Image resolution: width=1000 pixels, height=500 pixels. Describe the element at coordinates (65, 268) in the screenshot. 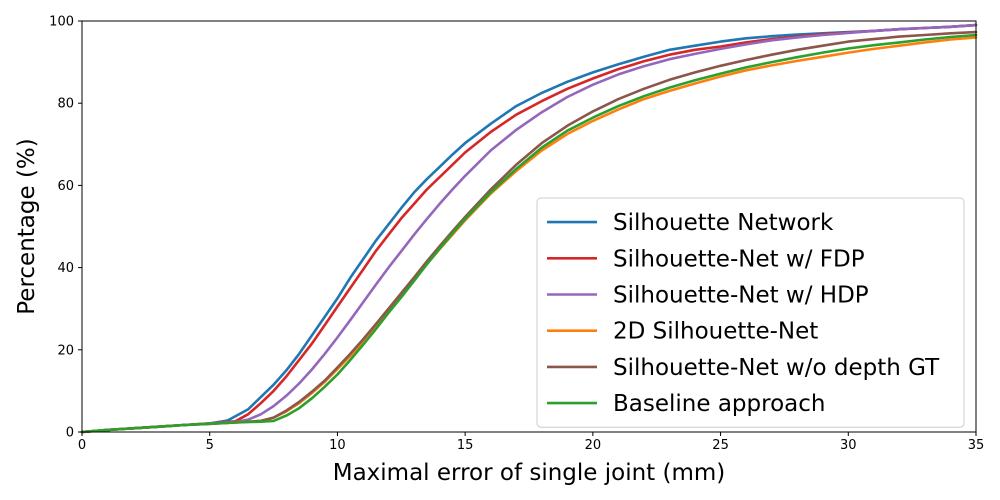

I see `y-tick-label: 40` at that location.